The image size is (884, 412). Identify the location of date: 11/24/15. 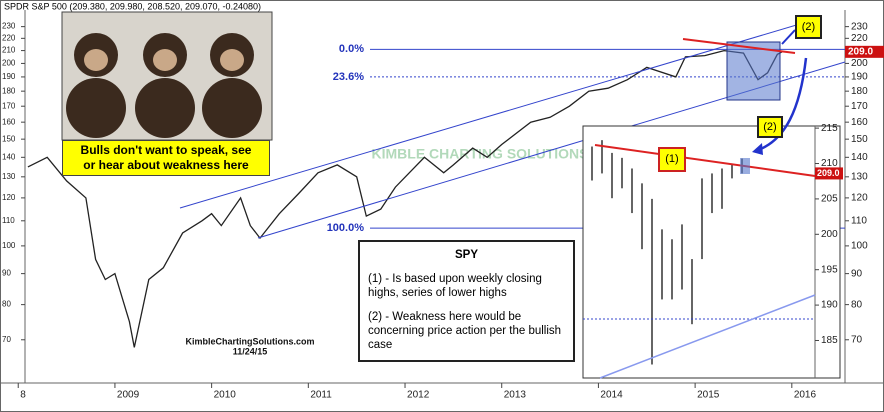
(250, 351).